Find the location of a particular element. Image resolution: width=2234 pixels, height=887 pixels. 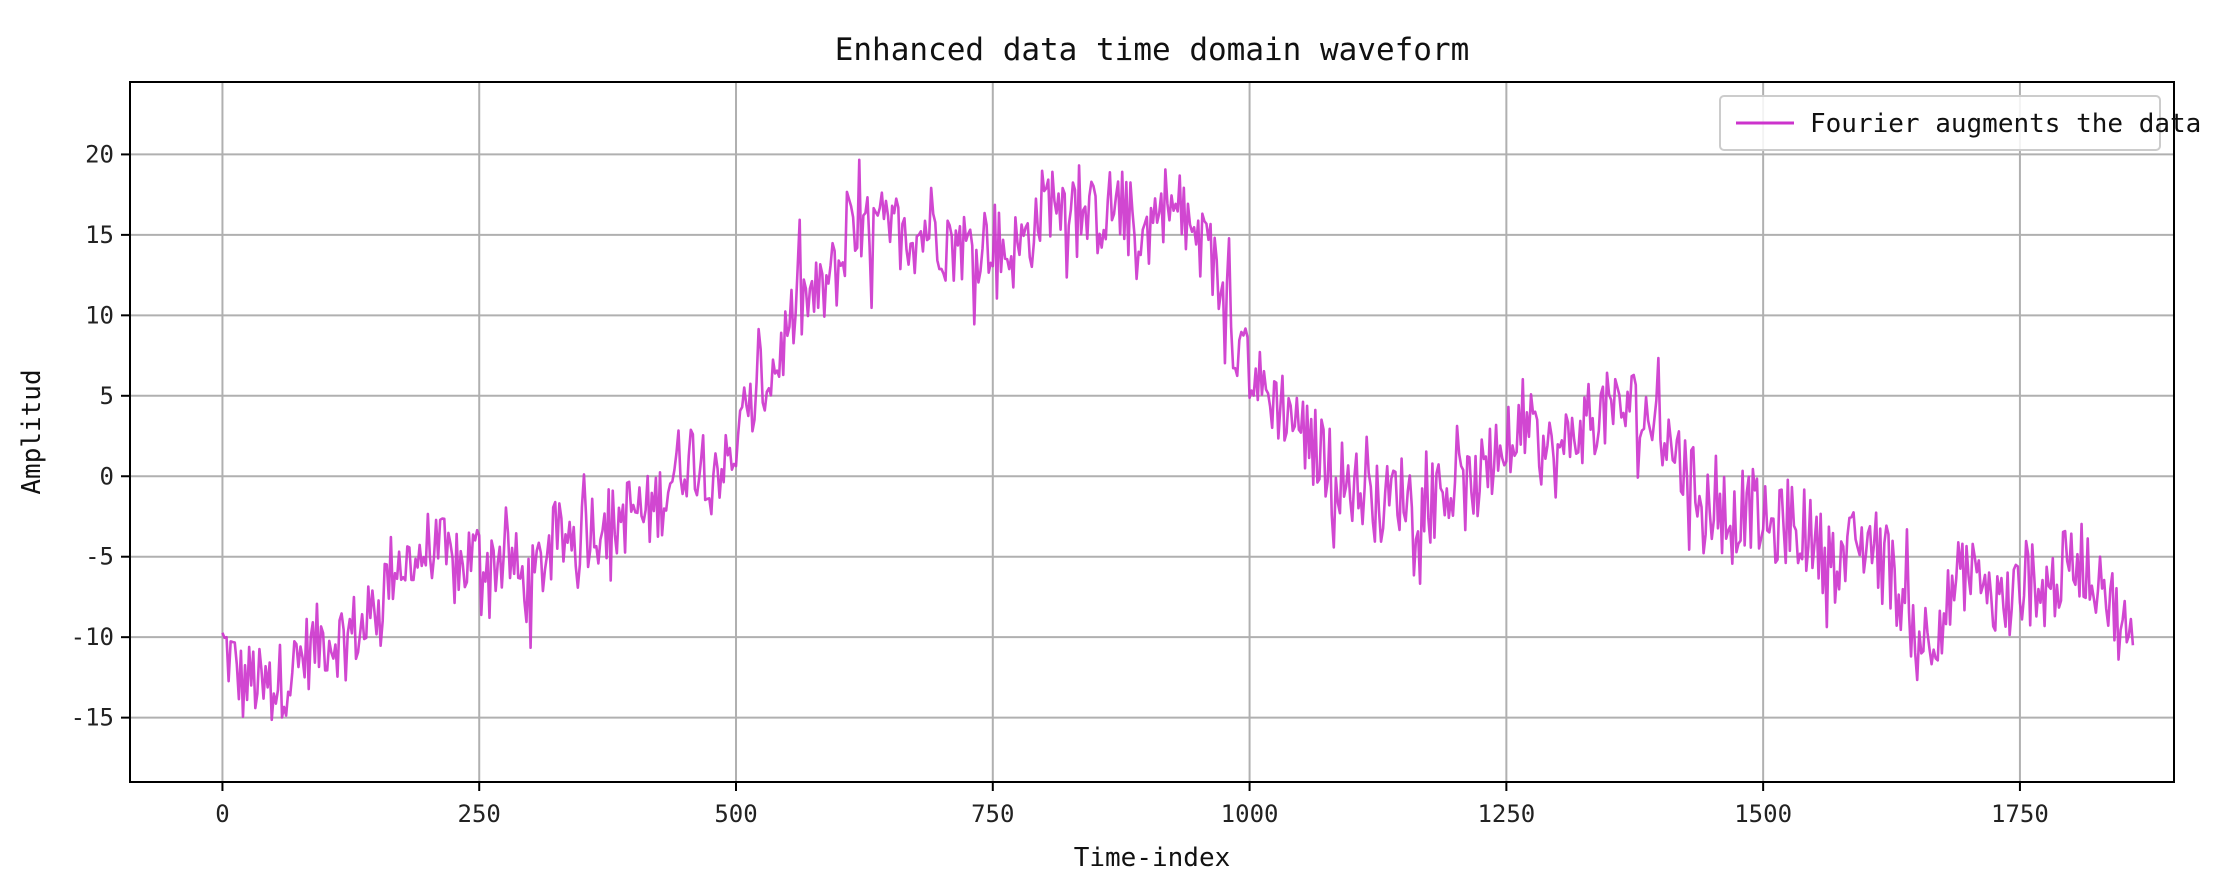

legend-box is located at coordinates (1940, 123).